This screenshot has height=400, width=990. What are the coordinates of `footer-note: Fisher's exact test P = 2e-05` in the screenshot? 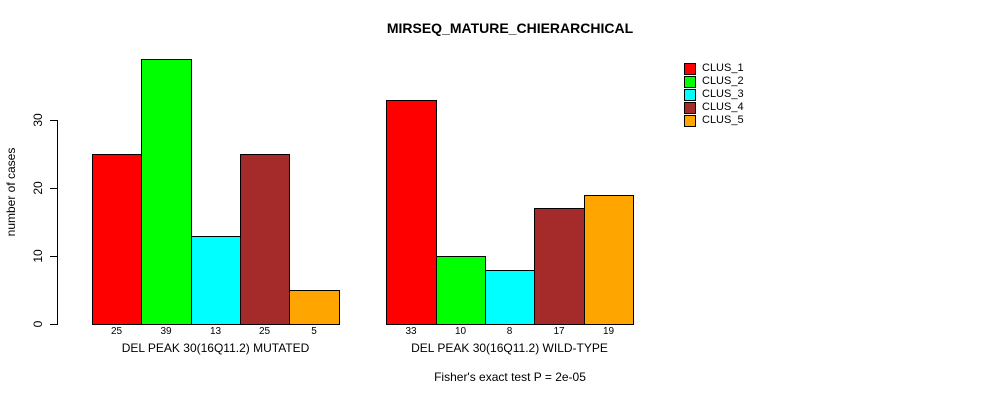 It's located at (510, 377).